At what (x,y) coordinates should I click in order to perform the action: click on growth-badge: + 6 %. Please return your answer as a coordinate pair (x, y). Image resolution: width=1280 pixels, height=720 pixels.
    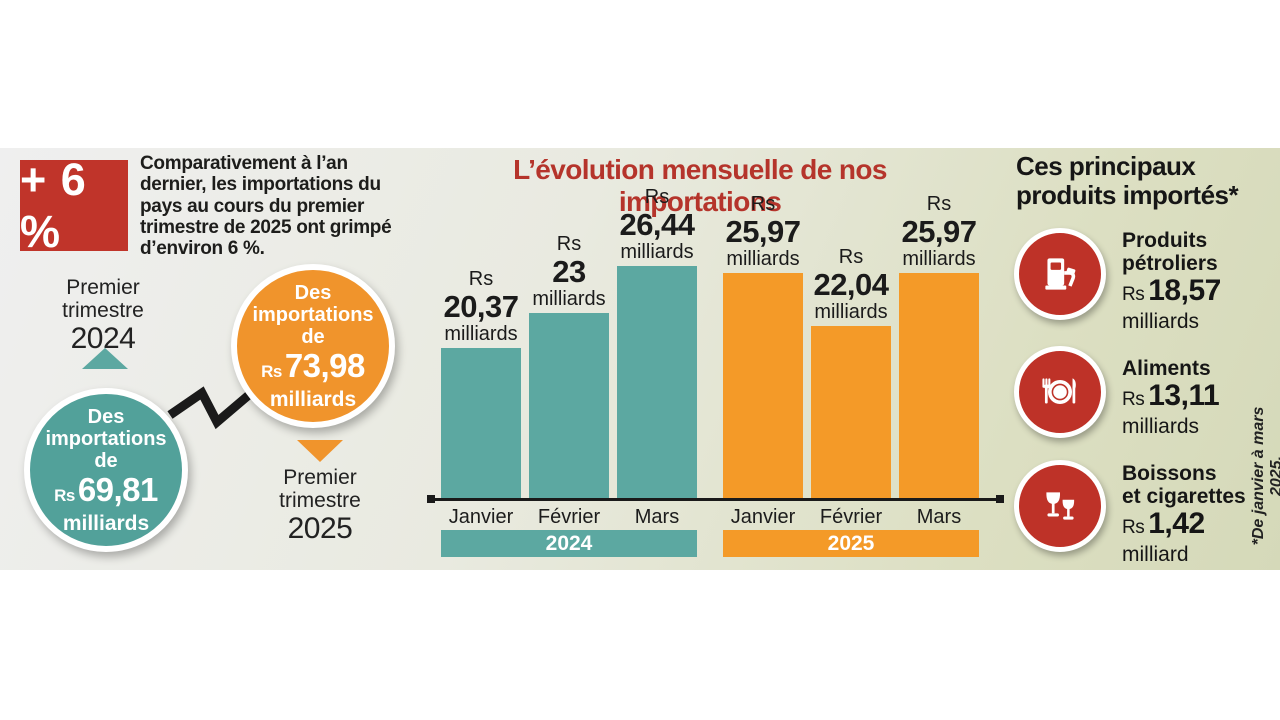
    Looking at the image, I should click on (74, 205).